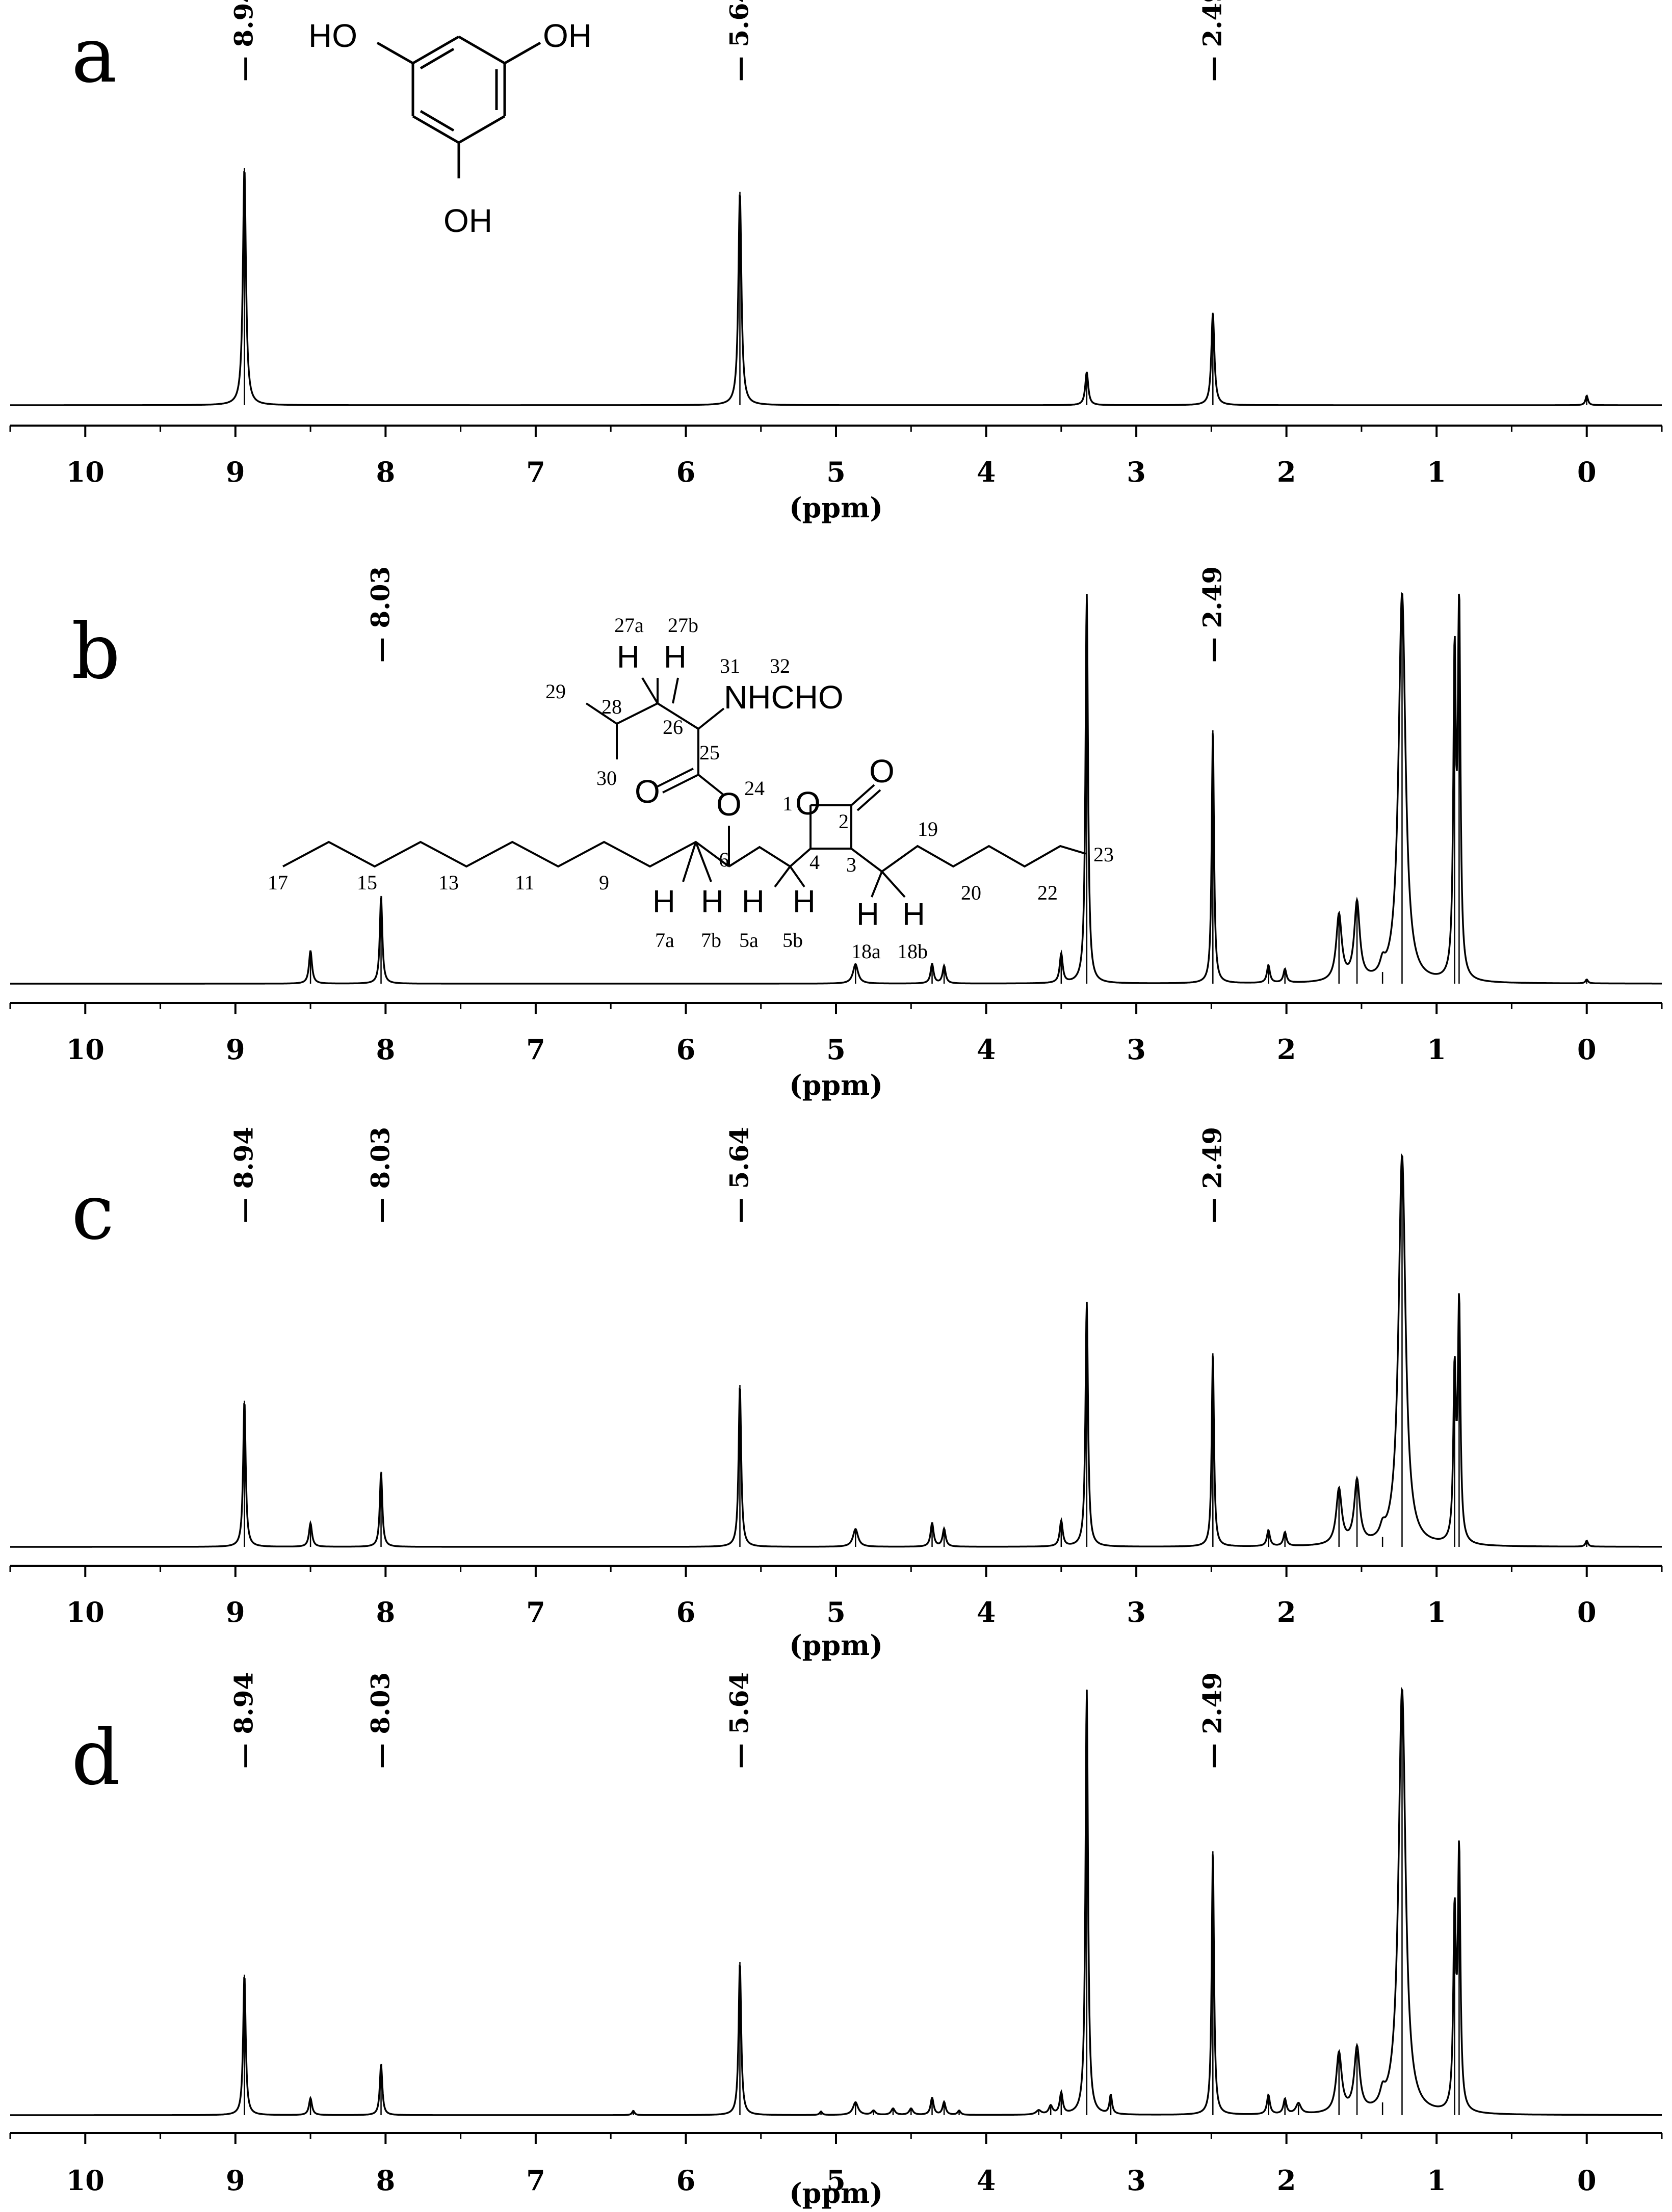 Image resolution: width=1672 pixels, height=2212 pixels. What do you see at coordinates (684, 787) in the screenshot?
I see `orlistat-structure` at bounding box center [684, 787].